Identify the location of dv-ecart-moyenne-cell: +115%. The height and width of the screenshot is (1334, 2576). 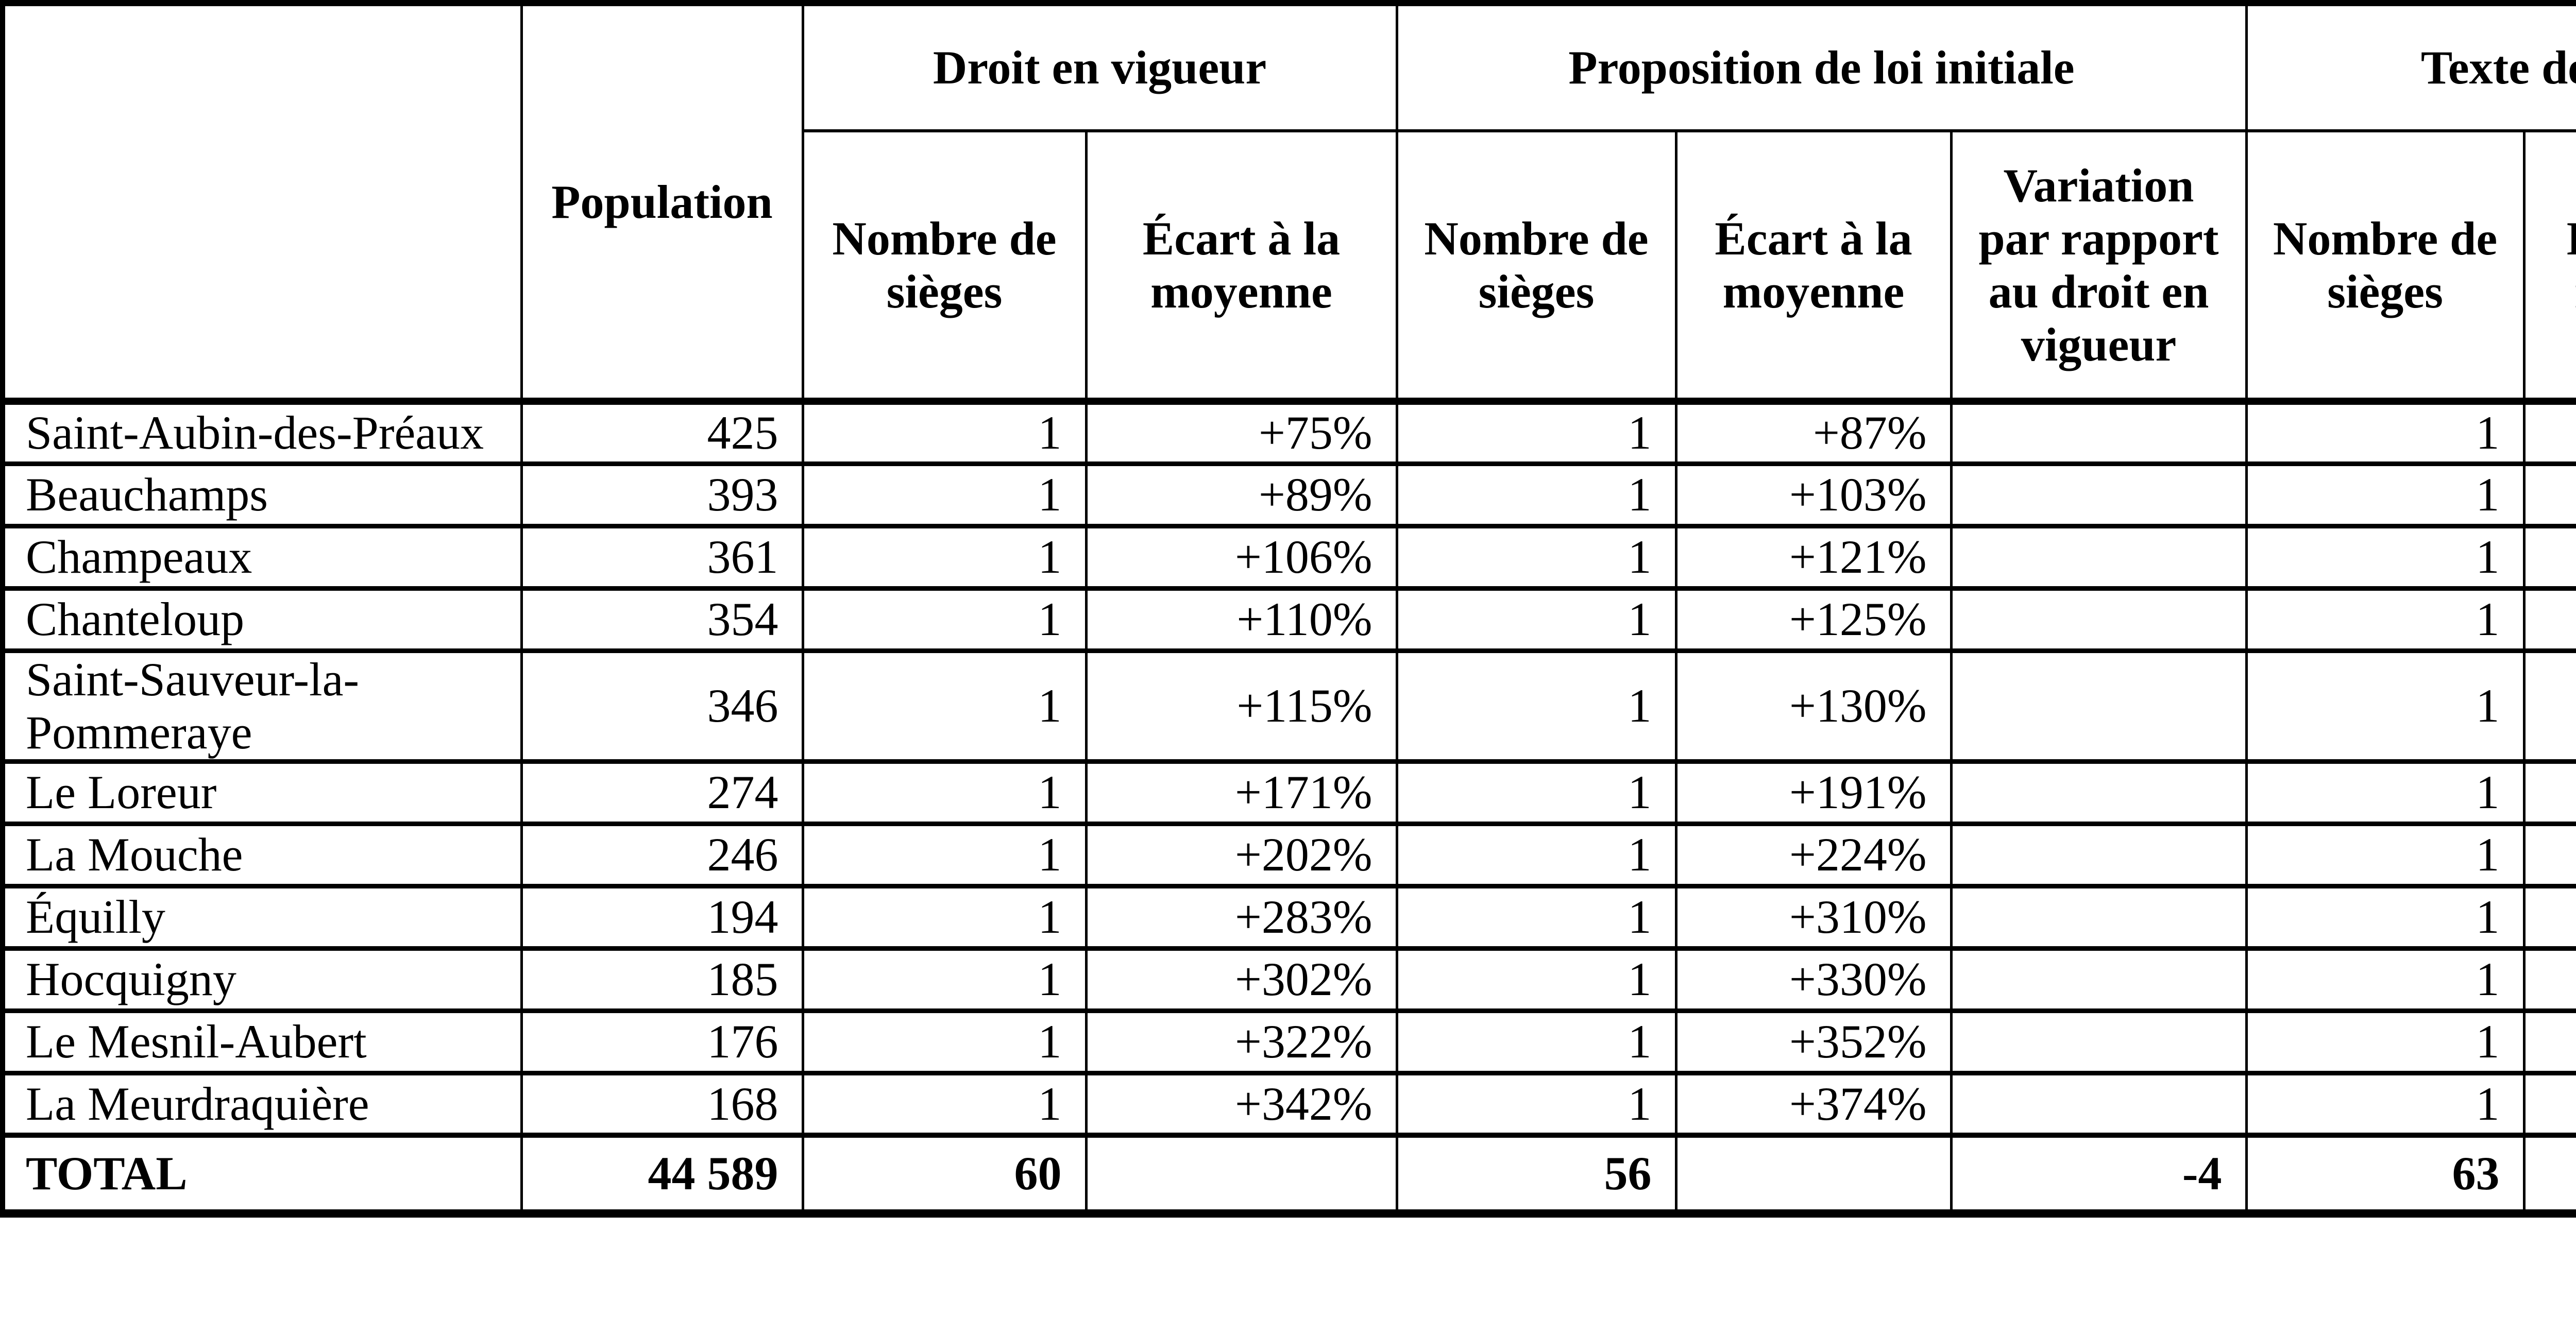
(1241, 706).